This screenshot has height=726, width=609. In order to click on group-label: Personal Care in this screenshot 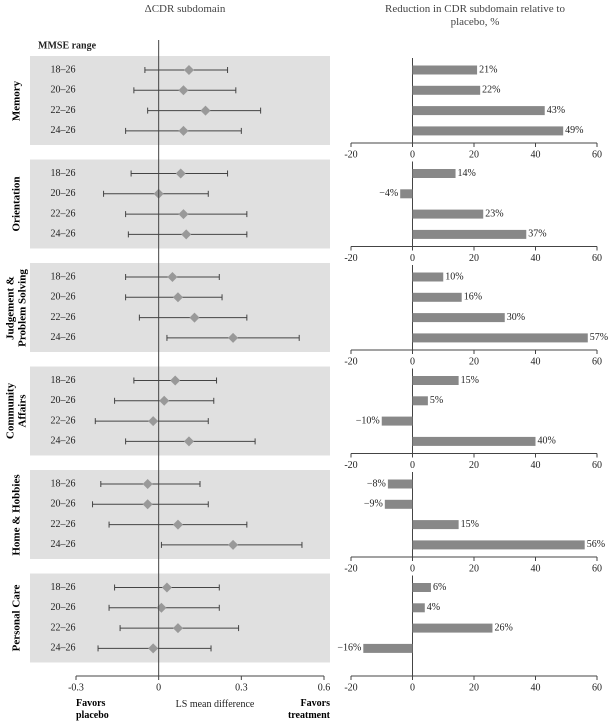, I will do `click(16, 618)`.